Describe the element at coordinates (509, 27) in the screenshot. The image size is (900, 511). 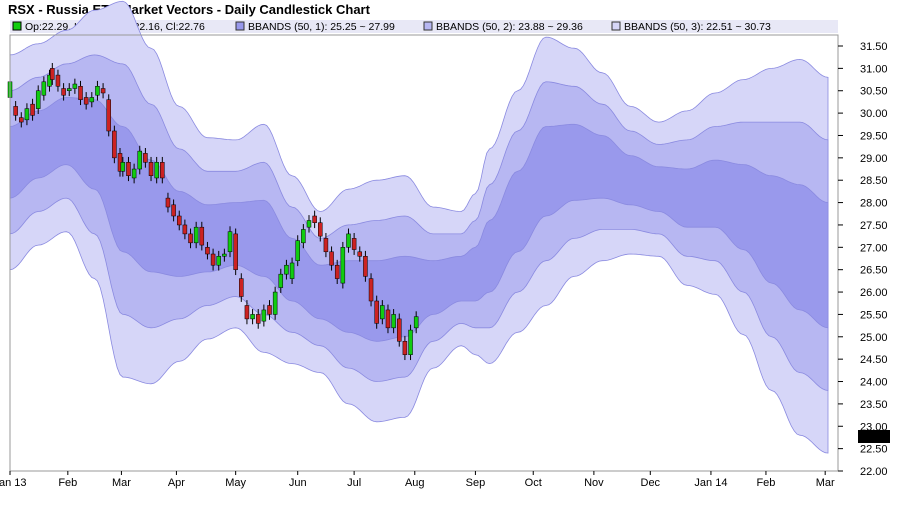
I see `legend-entry-bb2: BBANDS (50, 2): 23.88 ~ 29.36` at that location.